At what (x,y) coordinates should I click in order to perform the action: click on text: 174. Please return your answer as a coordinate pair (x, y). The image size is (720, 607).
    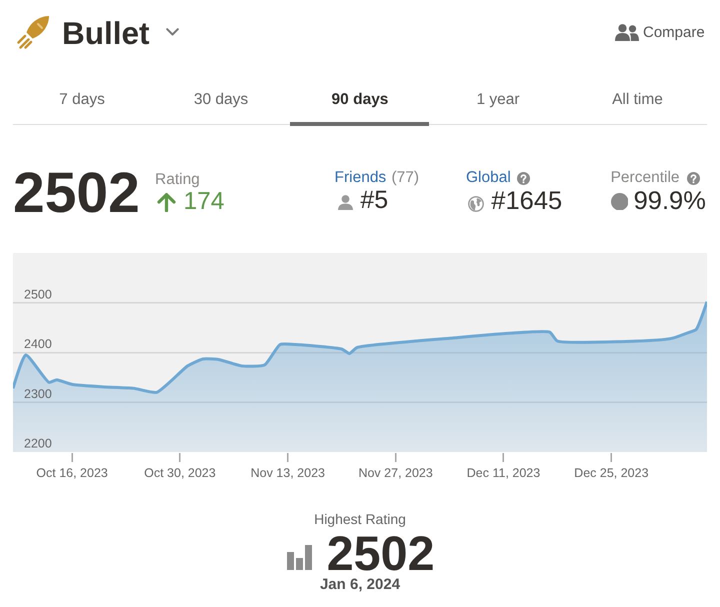
    Looking at the image, I should click on (204, 201).